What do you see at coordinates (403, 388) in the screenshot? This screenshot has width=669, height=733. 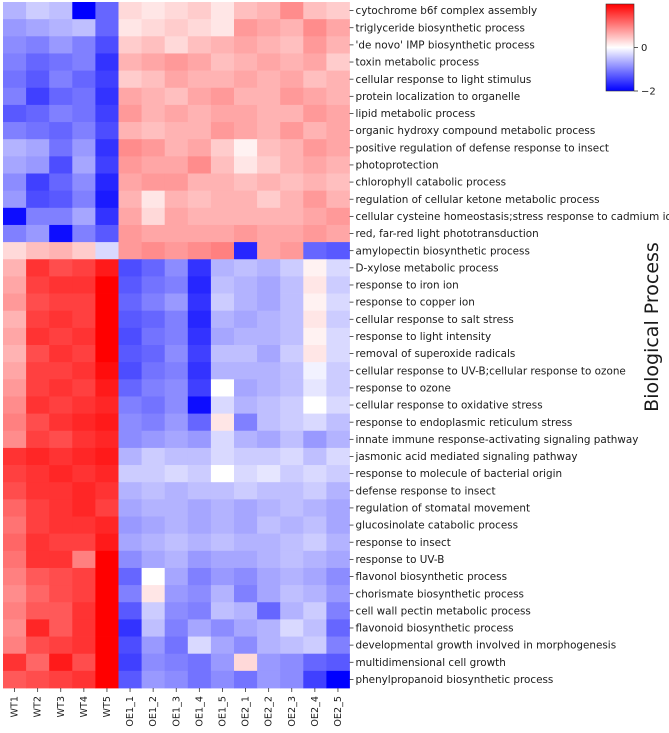 I see `row-label: response to ozone` at bounding box center [403, 388].